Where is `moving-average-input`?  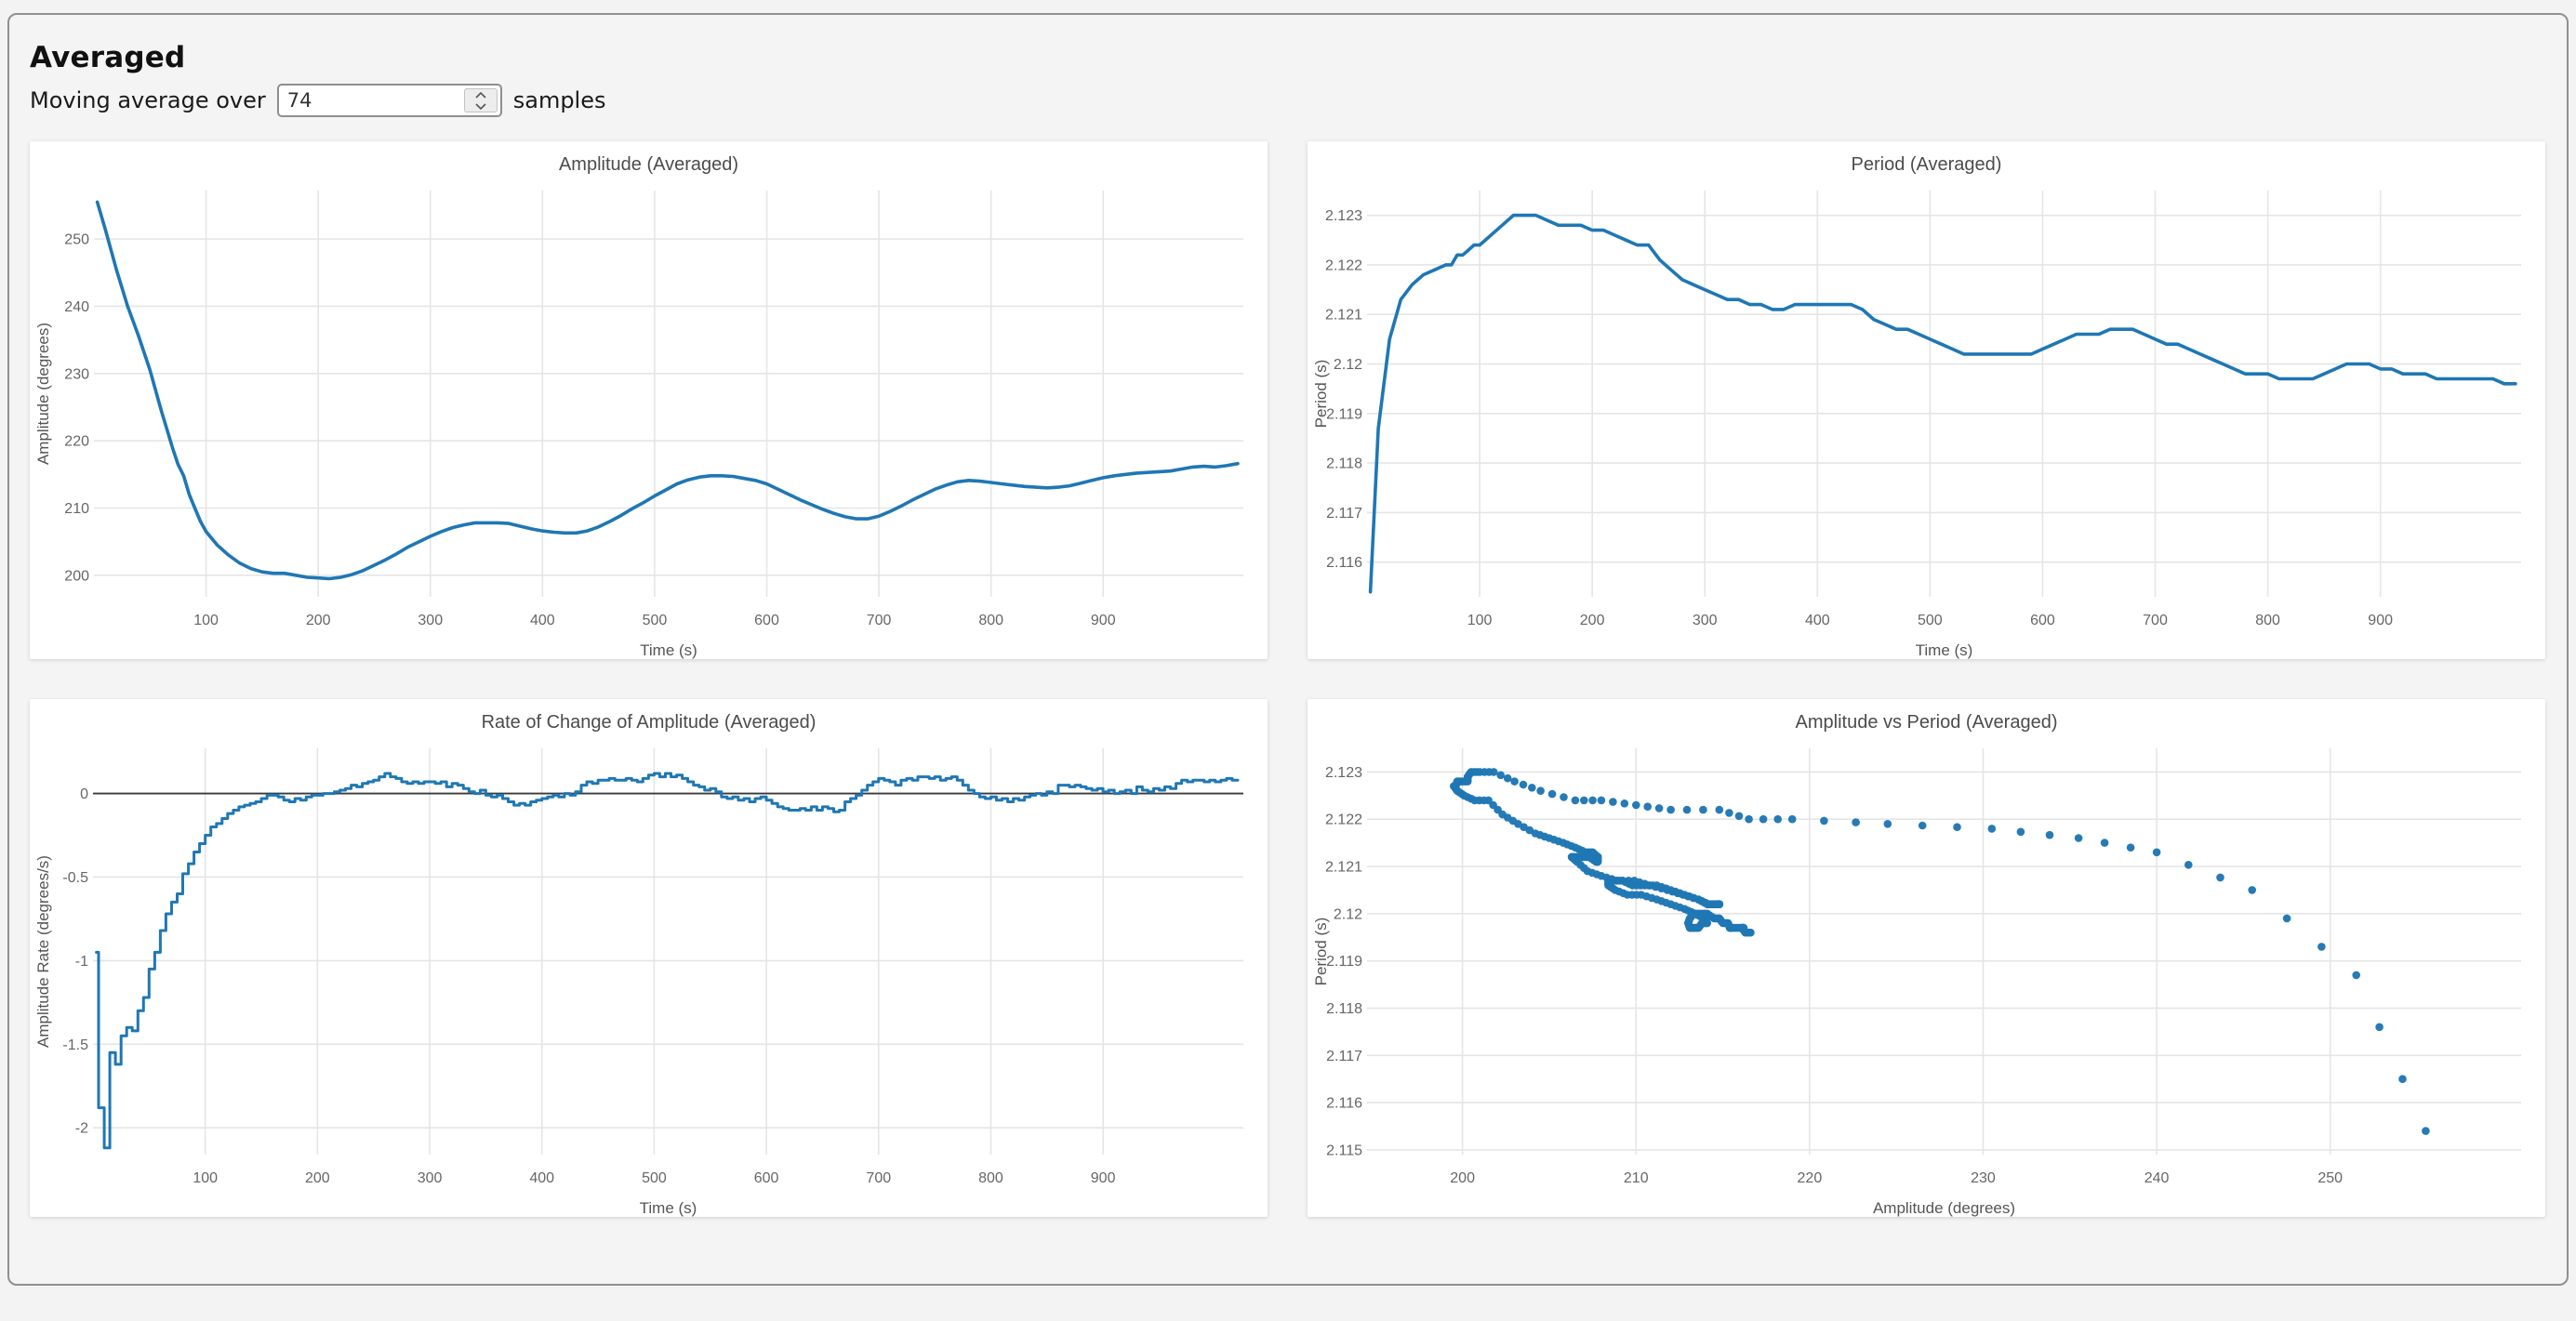
moving-average-input is located at coordinates (369, 100).